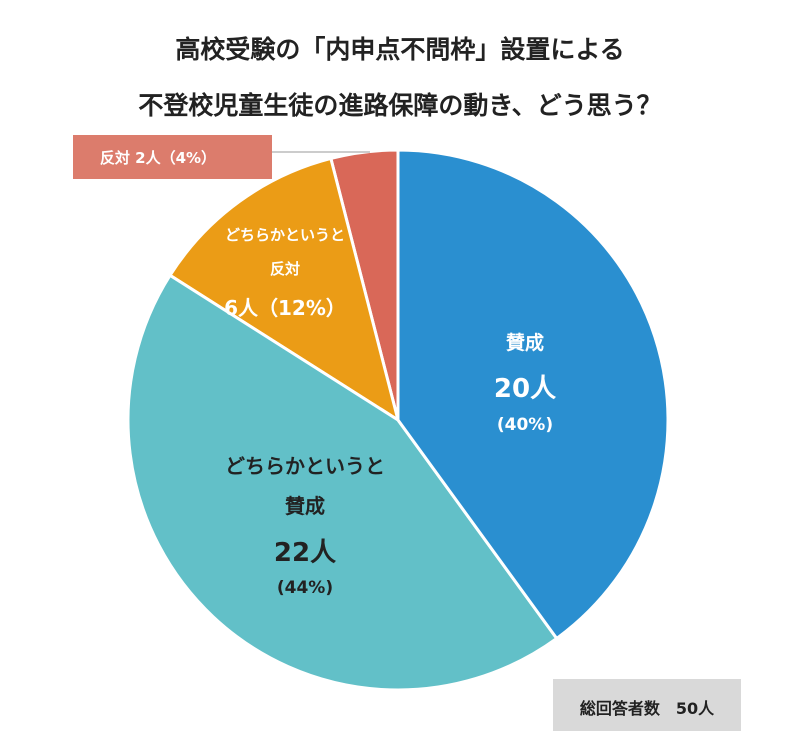  What do you see at coordinates (284, 235) in the screenshot?
I see `slice-label-somewhat-disagree-name1: どちらかというと` at bounding box center [284, 235].